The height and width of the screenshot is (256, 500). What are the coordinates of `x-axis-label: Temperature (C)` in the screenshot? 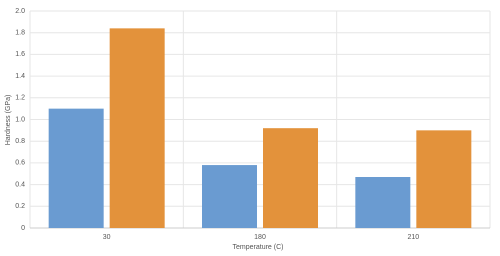 It's located at (258, 247).